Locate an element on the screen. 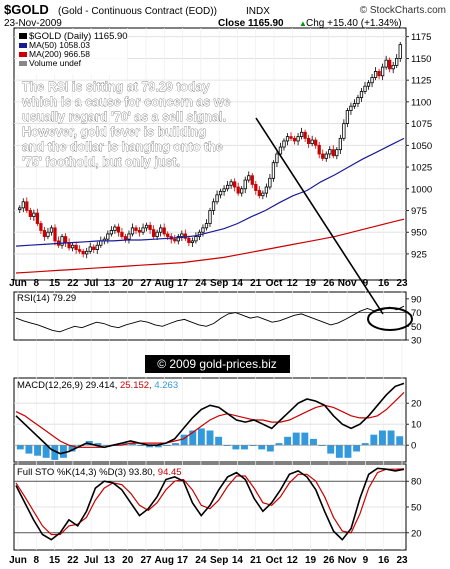 This screenshot has height=569, width=450. x-label-bottom: 21 is located at coordinates (256, 560).